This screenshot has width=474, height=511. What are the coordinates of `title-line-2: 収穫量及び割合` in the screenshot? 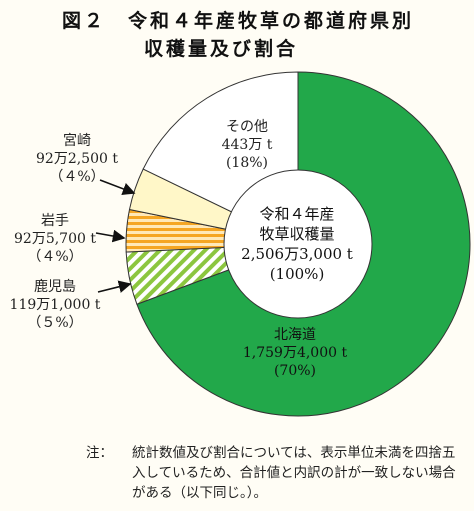 It's located at (221, 49).